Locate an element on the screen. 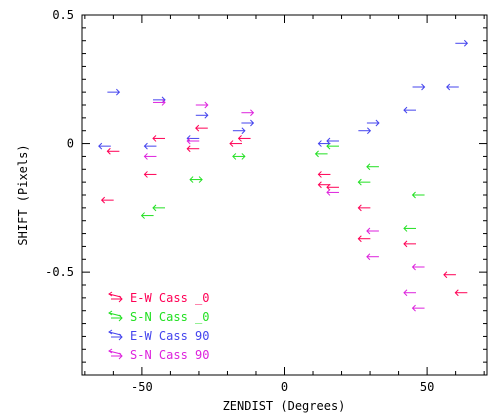 The image size is (492, 416). x-axis-title: ZENDIST (Degrees) is located at coordinates (284, 406).